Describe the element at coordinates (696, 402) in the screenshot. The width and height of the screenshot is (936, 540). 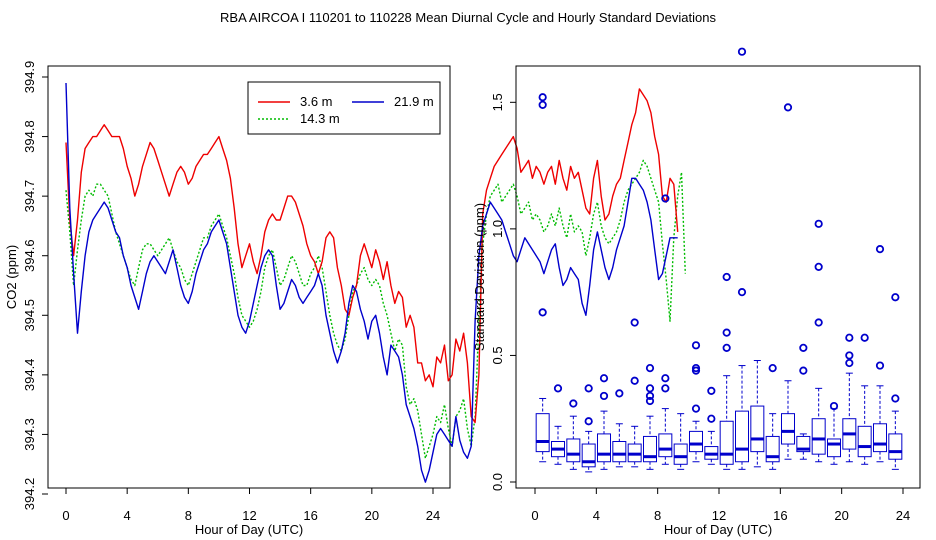
I see `box-hour-10.5` at that location.